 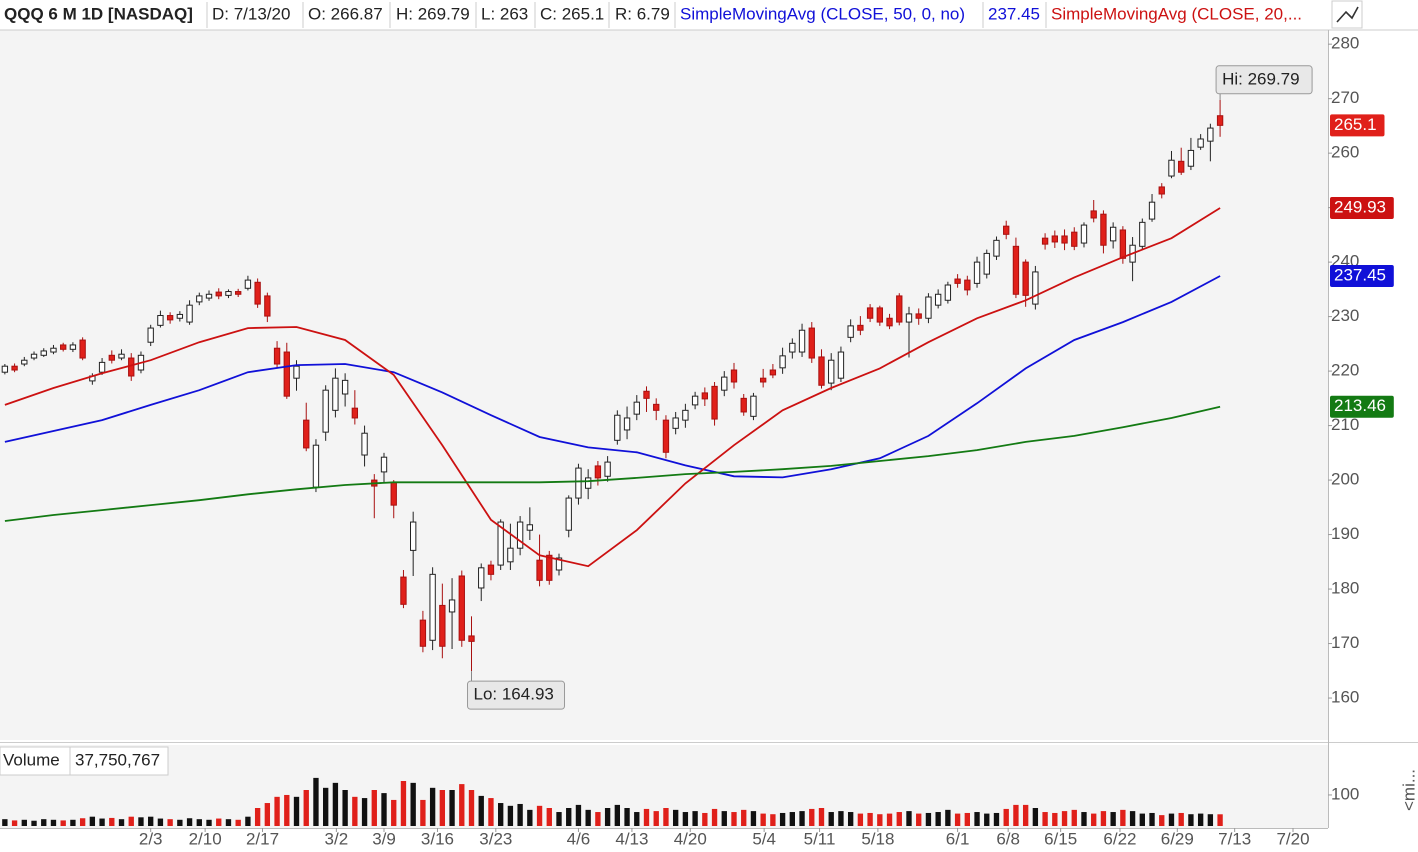 I want to click on x-tick-label: 3/16, so click(x=437, y=838).